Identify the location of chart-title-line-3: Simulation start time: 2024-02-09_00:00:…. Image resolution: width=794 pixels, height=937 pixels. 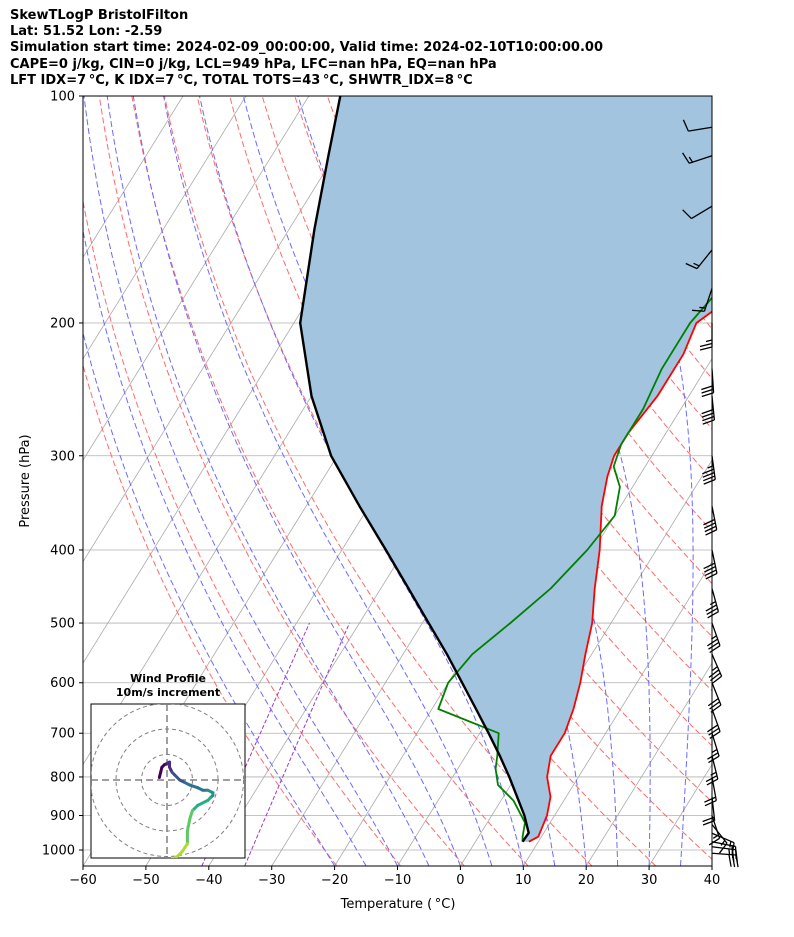
(306, 48).